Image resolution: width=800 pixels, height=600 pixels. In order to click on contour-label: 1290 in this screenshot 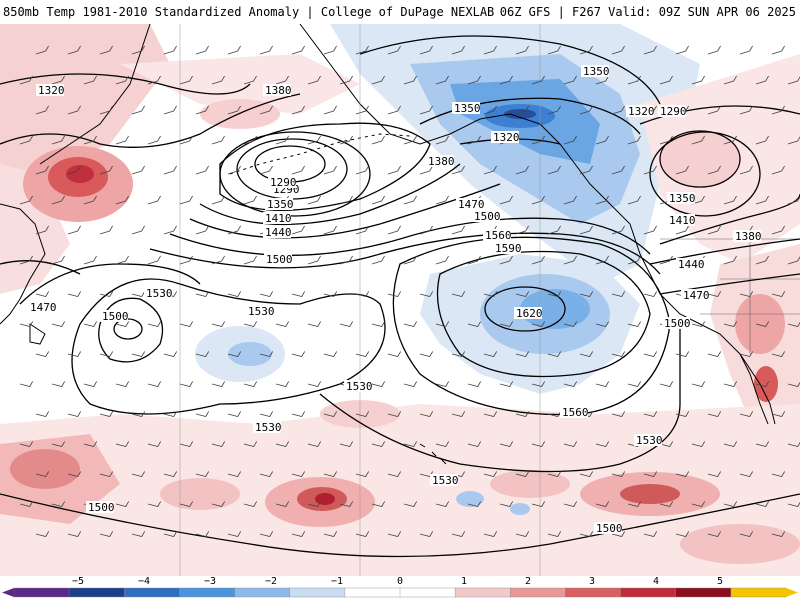, I will do `click(283, 182)`.